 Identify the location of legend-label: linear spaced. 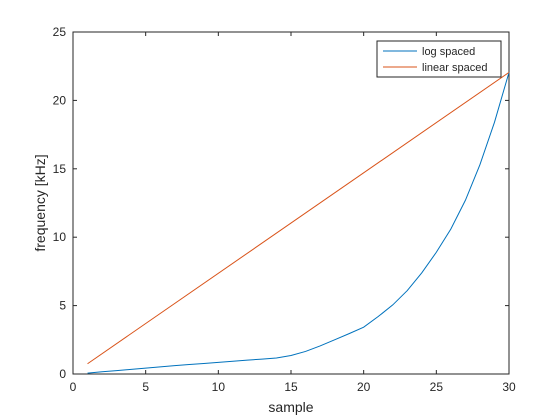
(454, 68).